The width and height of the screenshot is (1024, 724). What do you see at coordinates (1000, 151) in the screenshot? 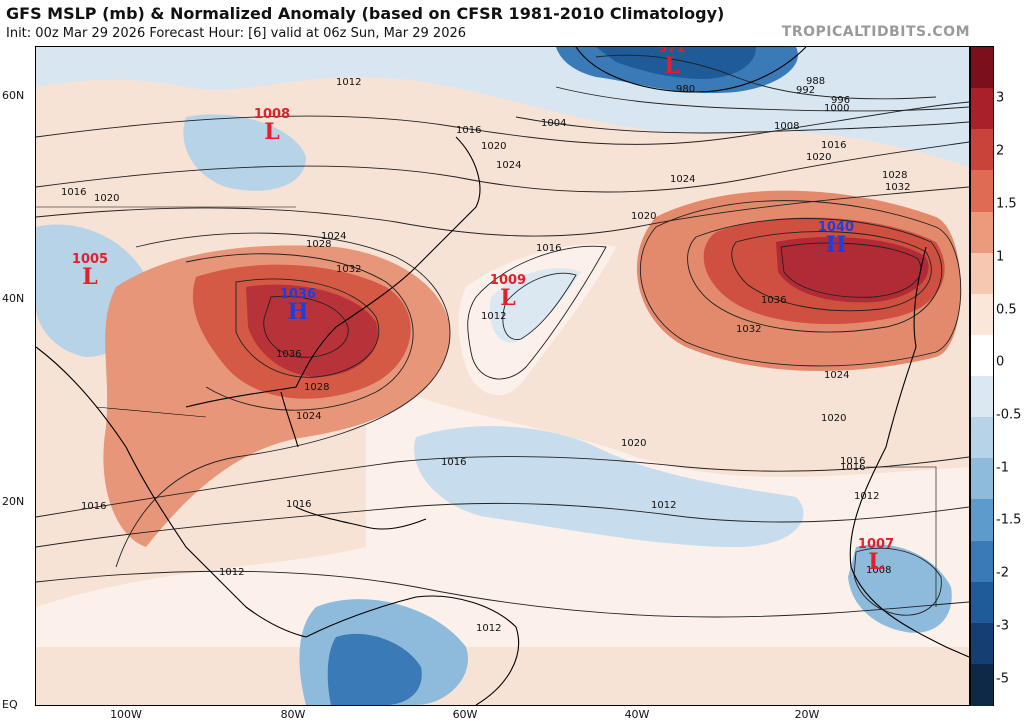
I see `colorbar-label: 2` at bounding box center [1000, 151].